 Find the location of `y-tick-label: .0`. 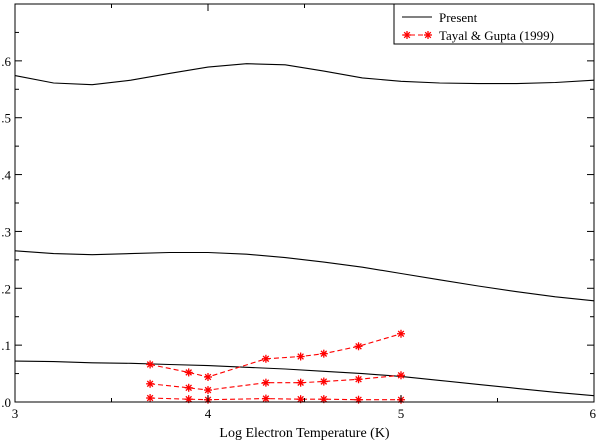

y-tick-label: .0 is located at coordinates (6, 402).